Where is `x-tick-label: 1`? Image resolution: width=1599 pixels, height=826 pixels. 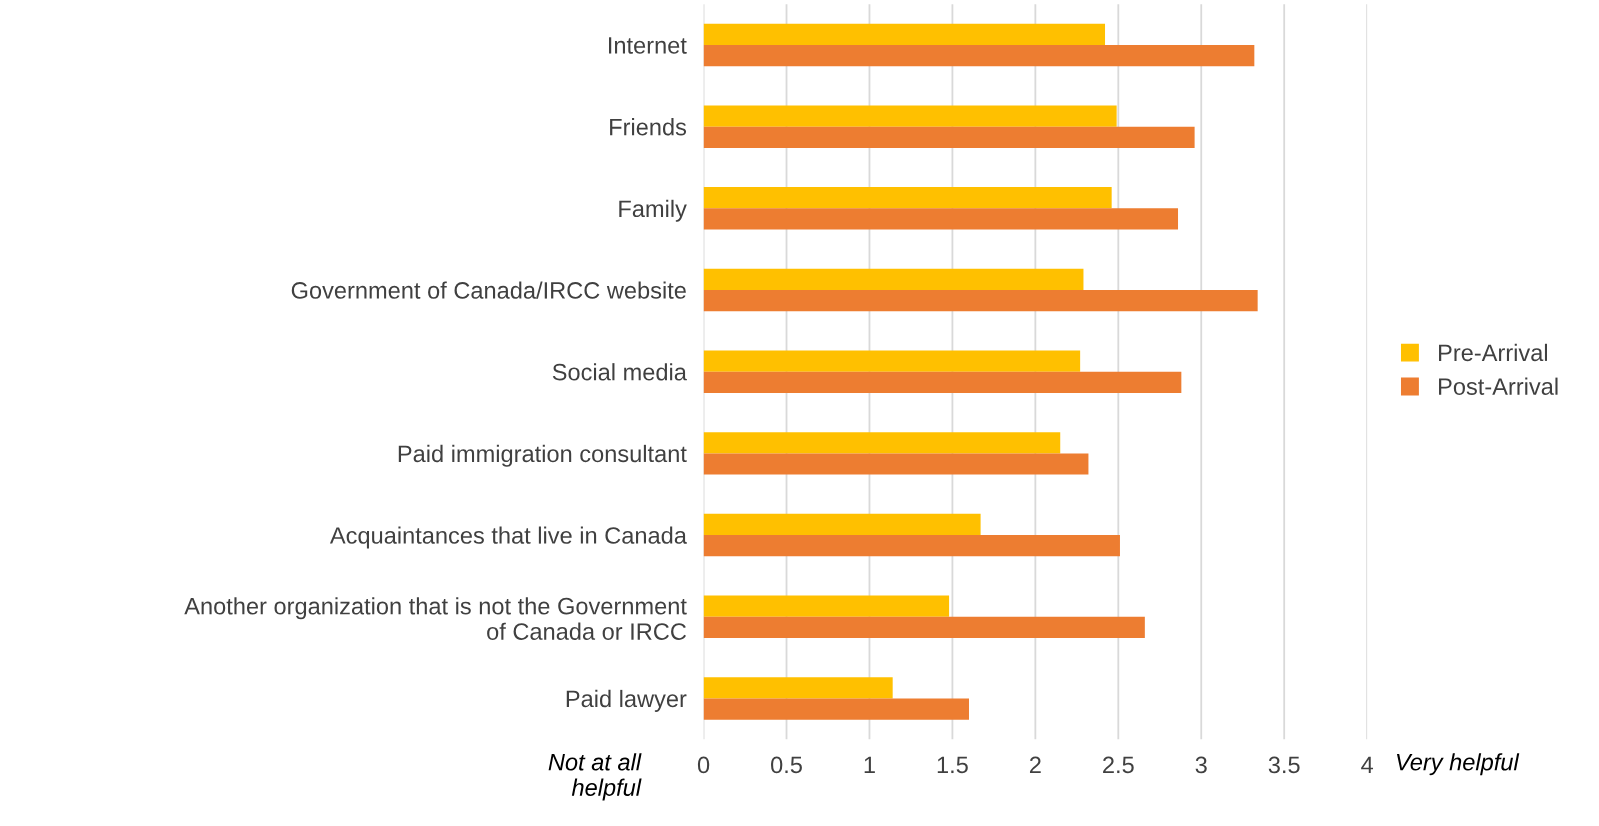 x-tick-label: 1 is located at coordinates (869, 765).